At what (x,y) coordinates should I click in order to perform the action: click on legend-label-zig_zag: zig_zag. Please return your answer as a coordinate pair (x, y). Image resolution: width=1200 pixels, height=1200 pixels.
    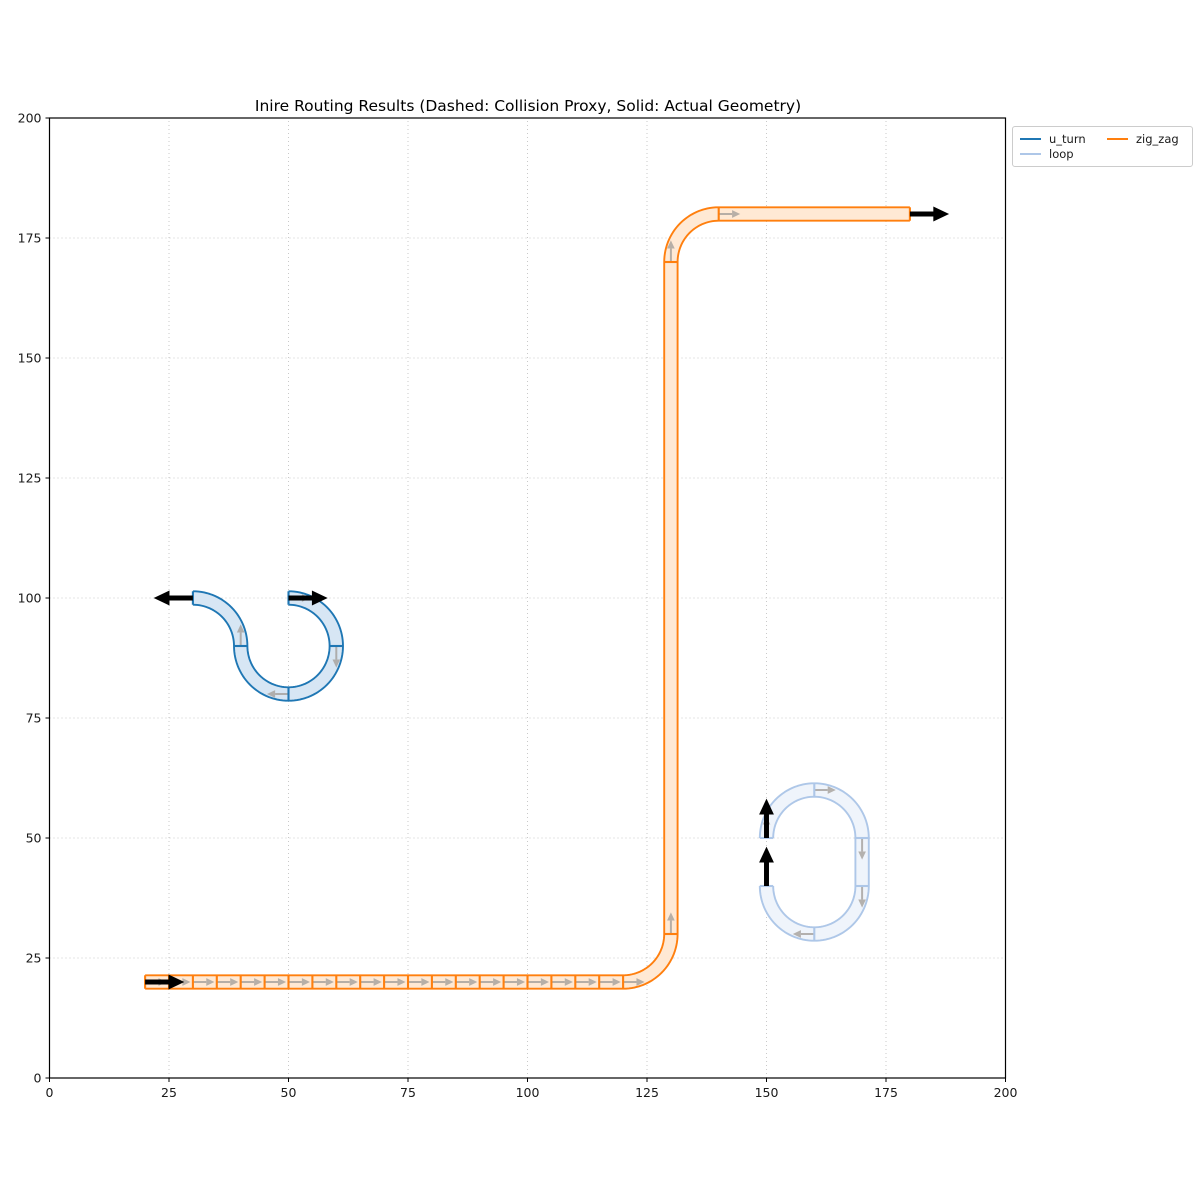
    Looking at the image, I should click on (1157, 139).